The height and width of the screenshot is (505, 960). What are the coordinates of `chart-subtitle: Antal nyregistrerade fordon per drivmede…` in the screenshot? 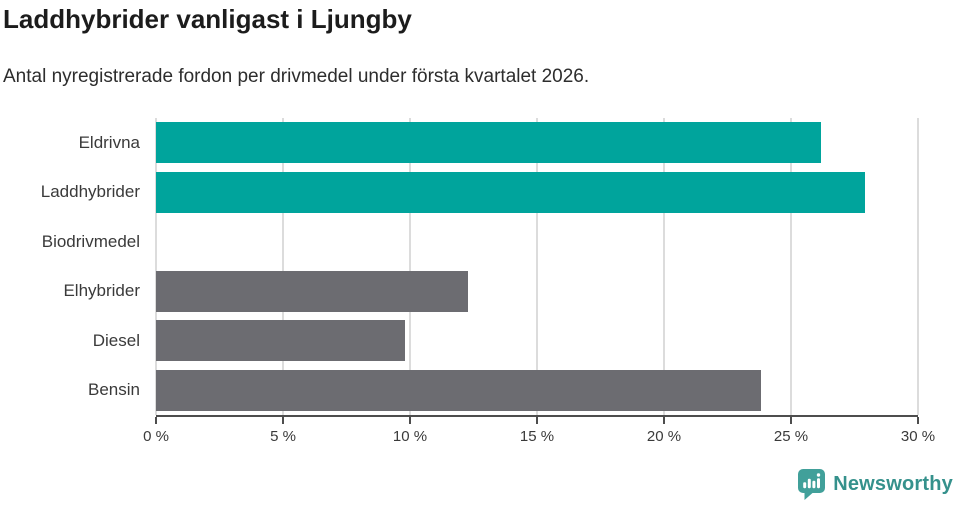 It's located at (296, 76).